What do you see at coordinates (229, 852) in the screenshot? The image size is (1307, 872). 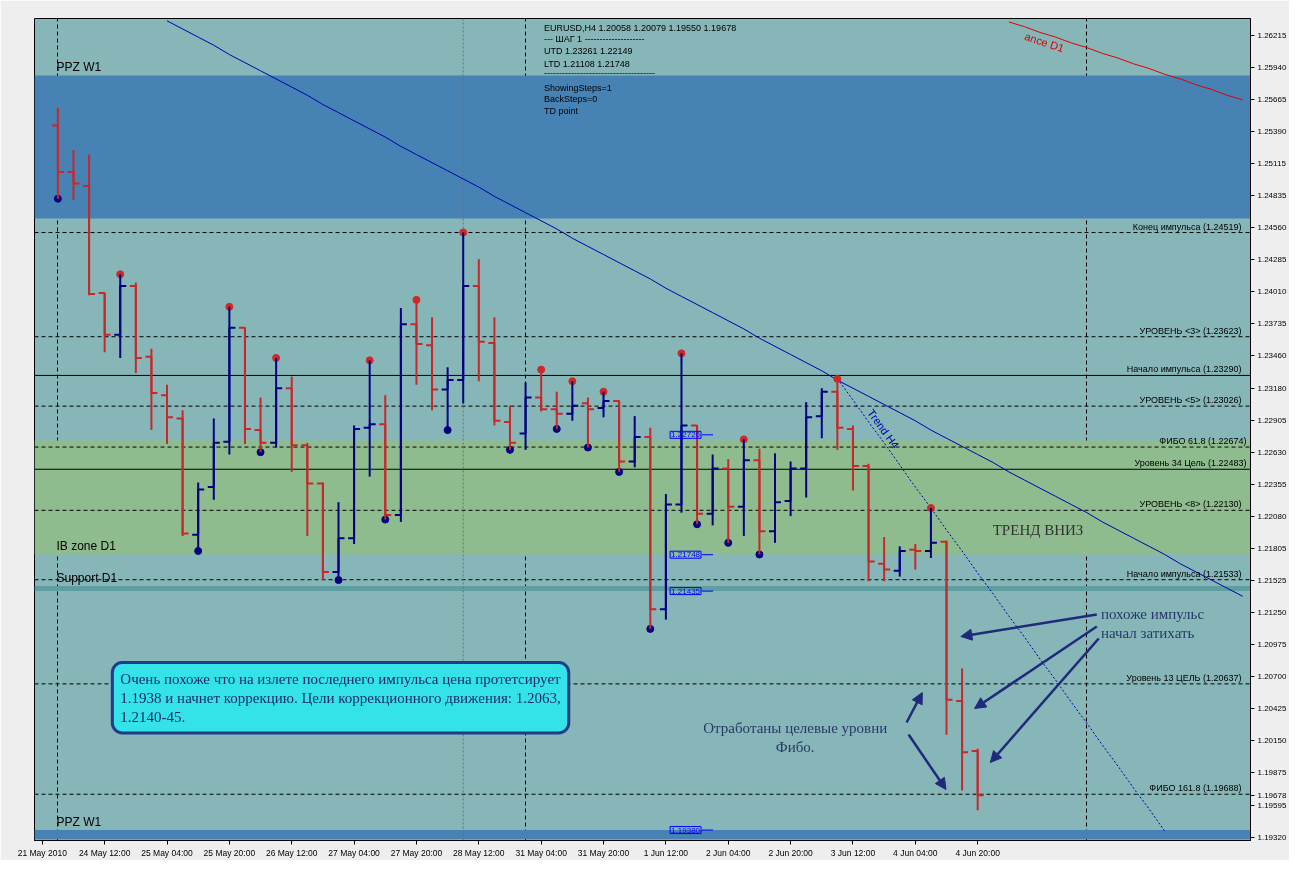 I see `x-tick-label: 25 May 20:00` at bounding box center [229, 852].